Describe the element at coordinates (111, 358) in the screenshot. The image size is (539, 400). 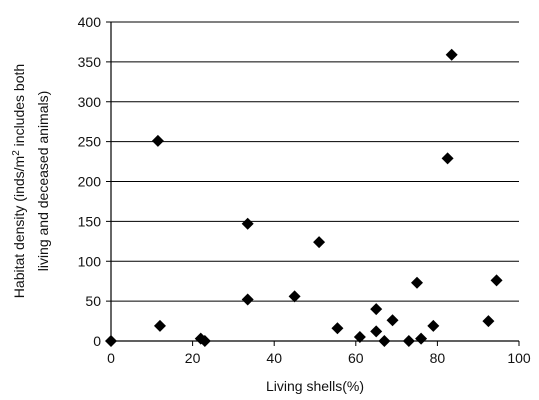
I see `x-tick-label: 0` at that location.